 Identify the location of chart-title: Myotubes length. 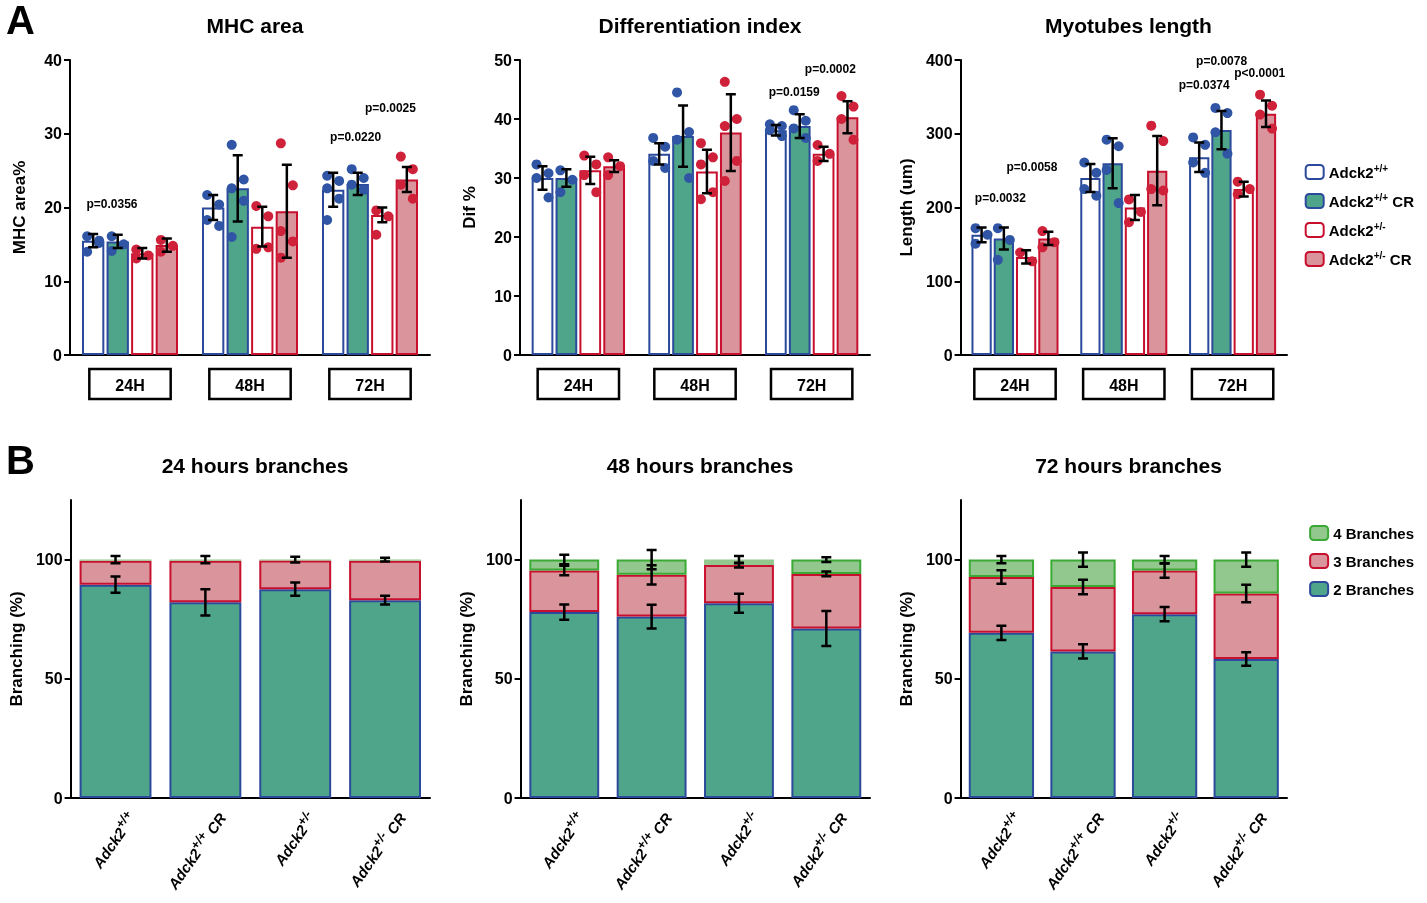
(1128, 25).